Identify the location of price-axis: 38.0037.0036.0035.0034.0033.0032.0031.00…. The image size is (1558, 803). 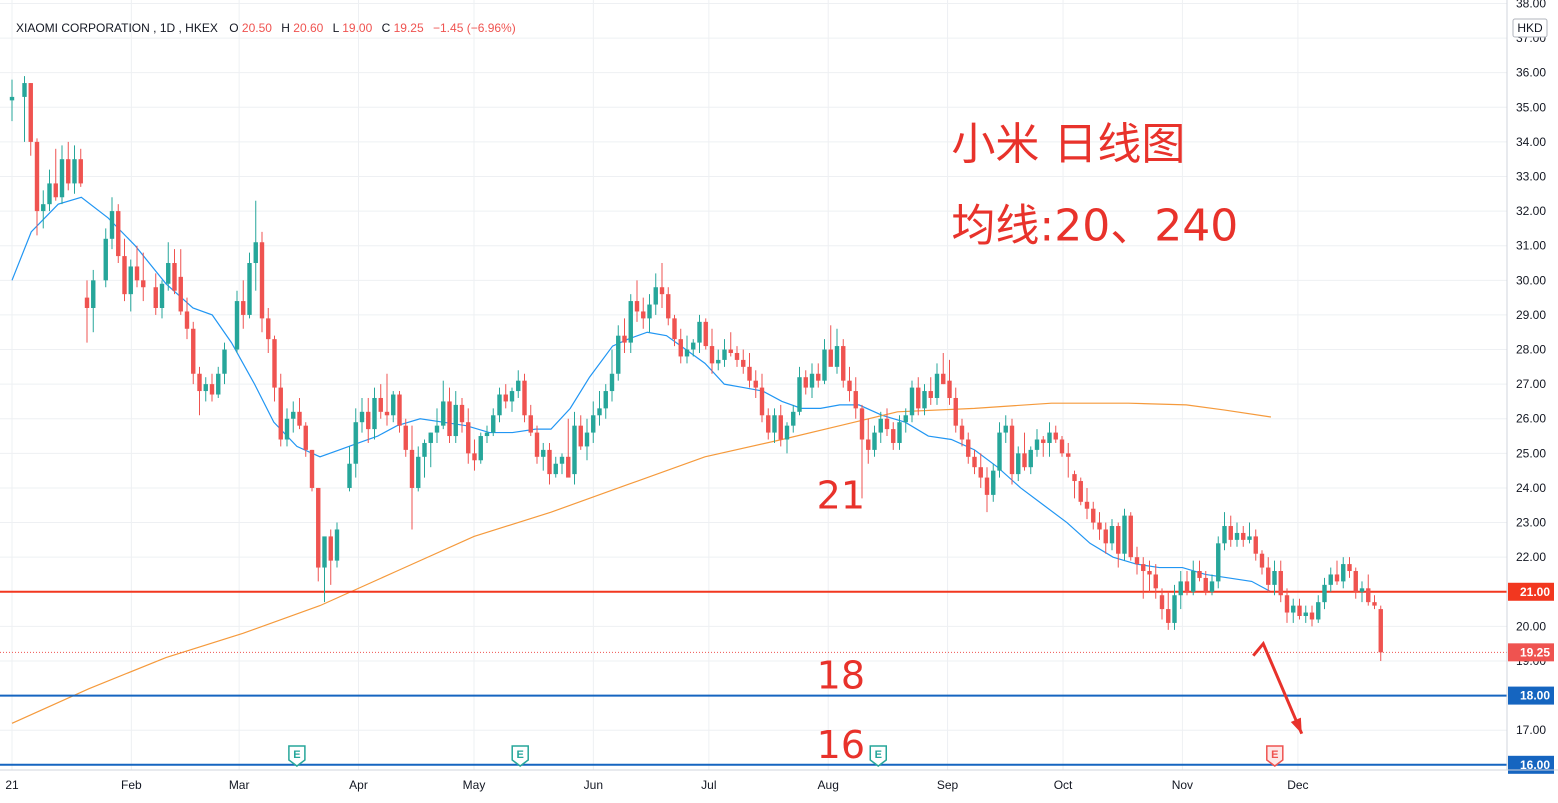
(1532, 387).